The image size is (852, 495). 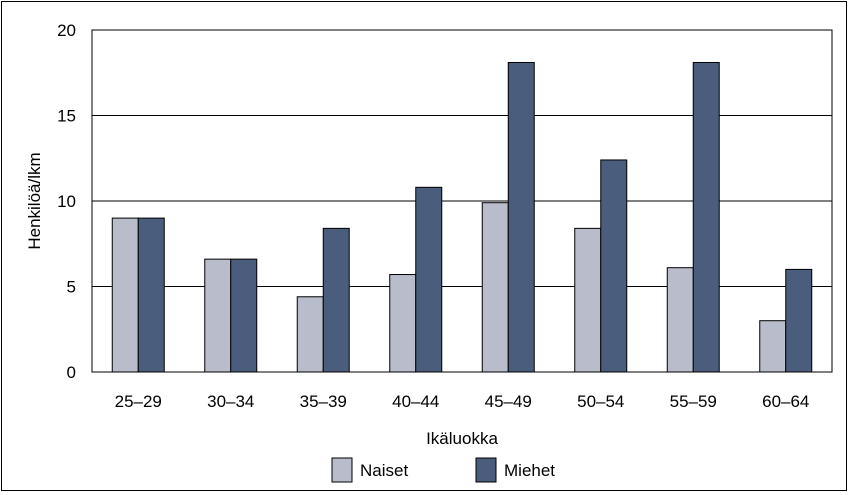 I want to click on x-tick-label: 40–44, so click(x=415, y=401).